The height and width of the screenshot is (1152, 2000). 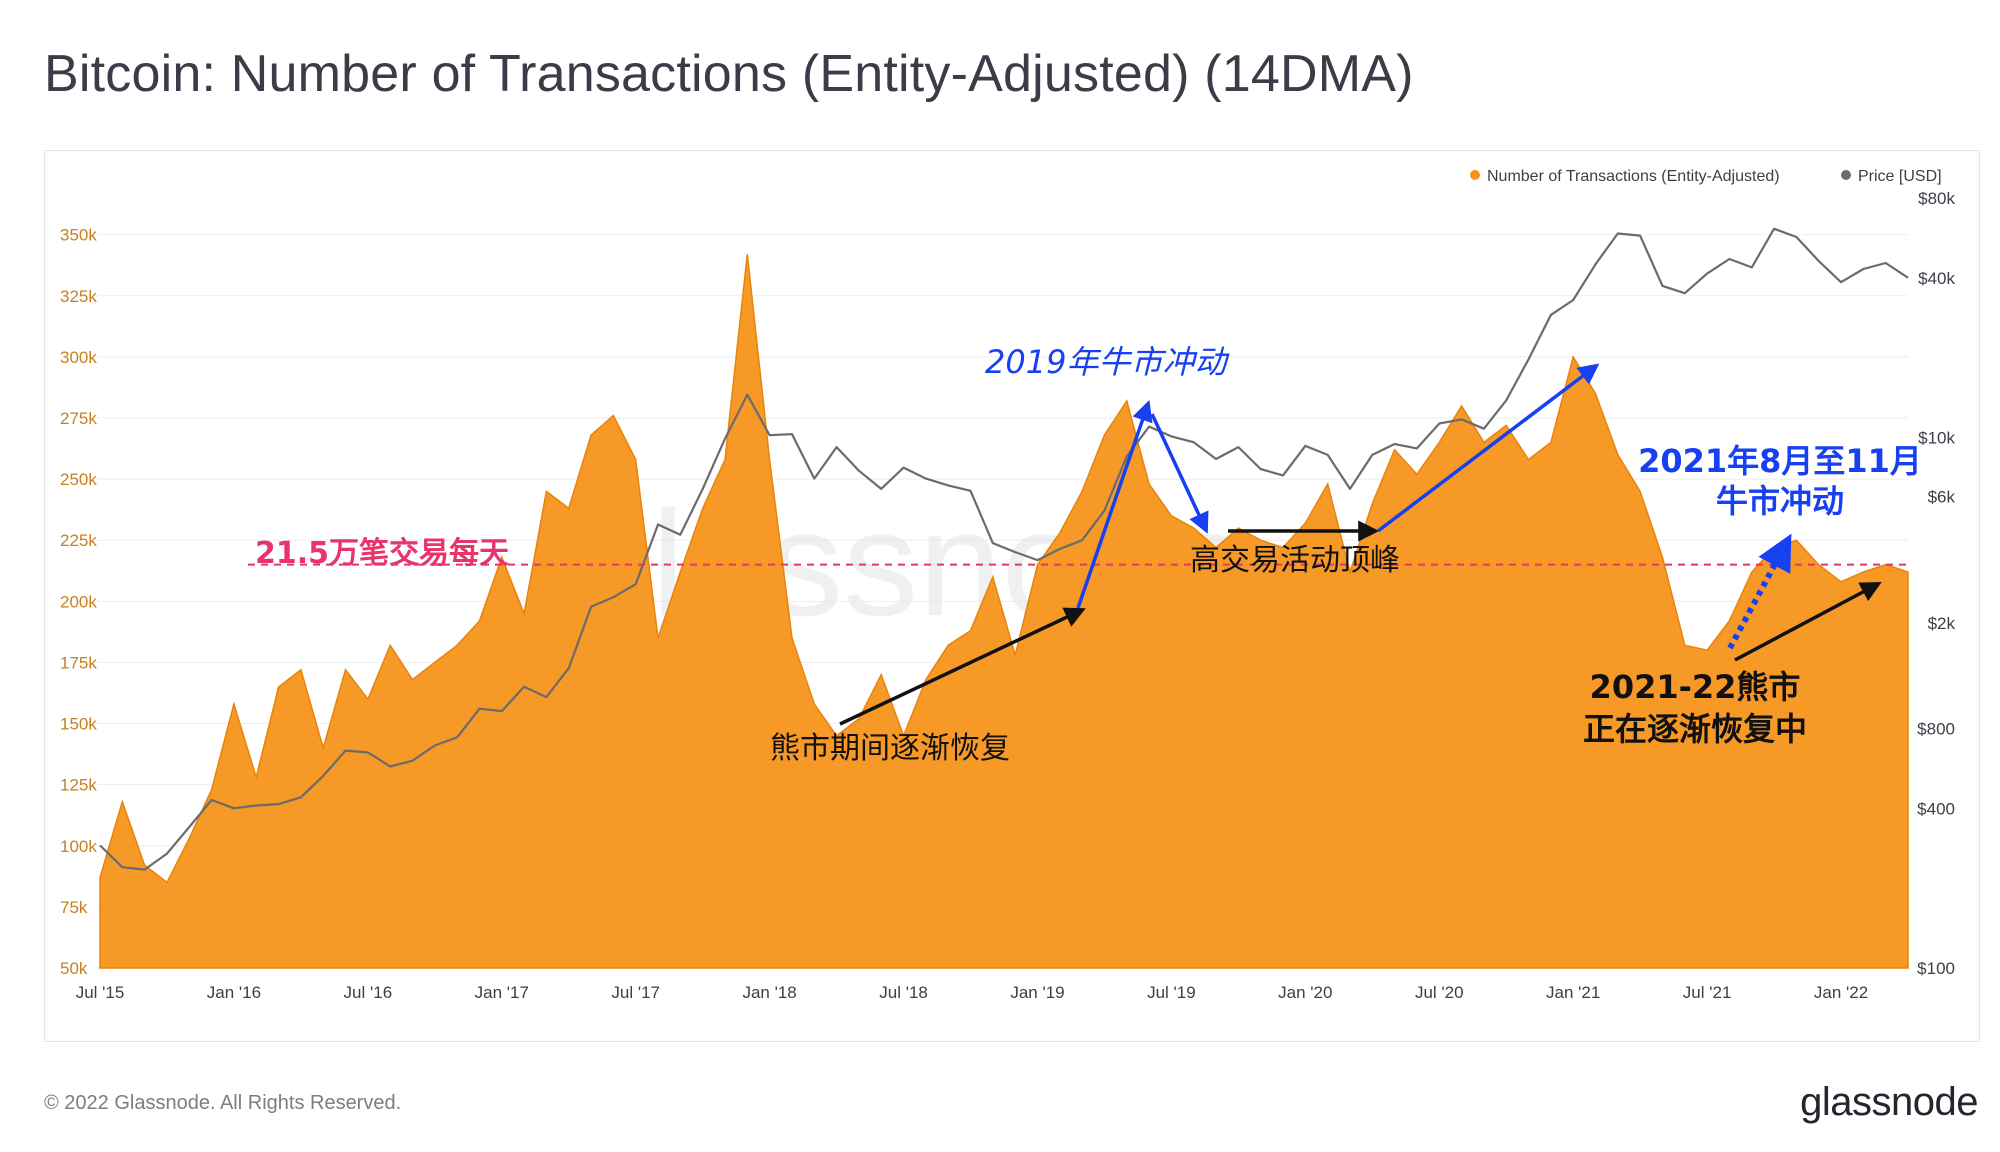 What do you see at coordinates (1633, 176) in the screenshot?
I see `legend-label-transactions: Number of Transactions (Entity-Adjusted)` at bounding box center [1633, 176].